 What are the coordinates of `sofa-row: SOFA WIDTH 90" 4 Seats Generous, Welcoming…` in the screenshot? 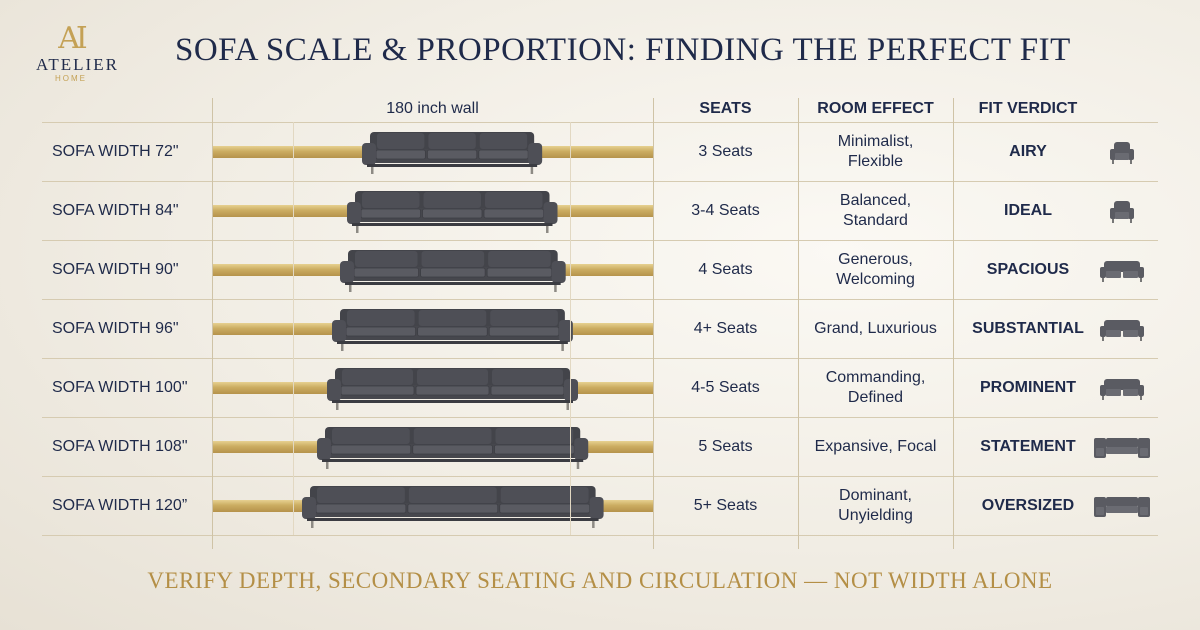 It's located at (600, 269).